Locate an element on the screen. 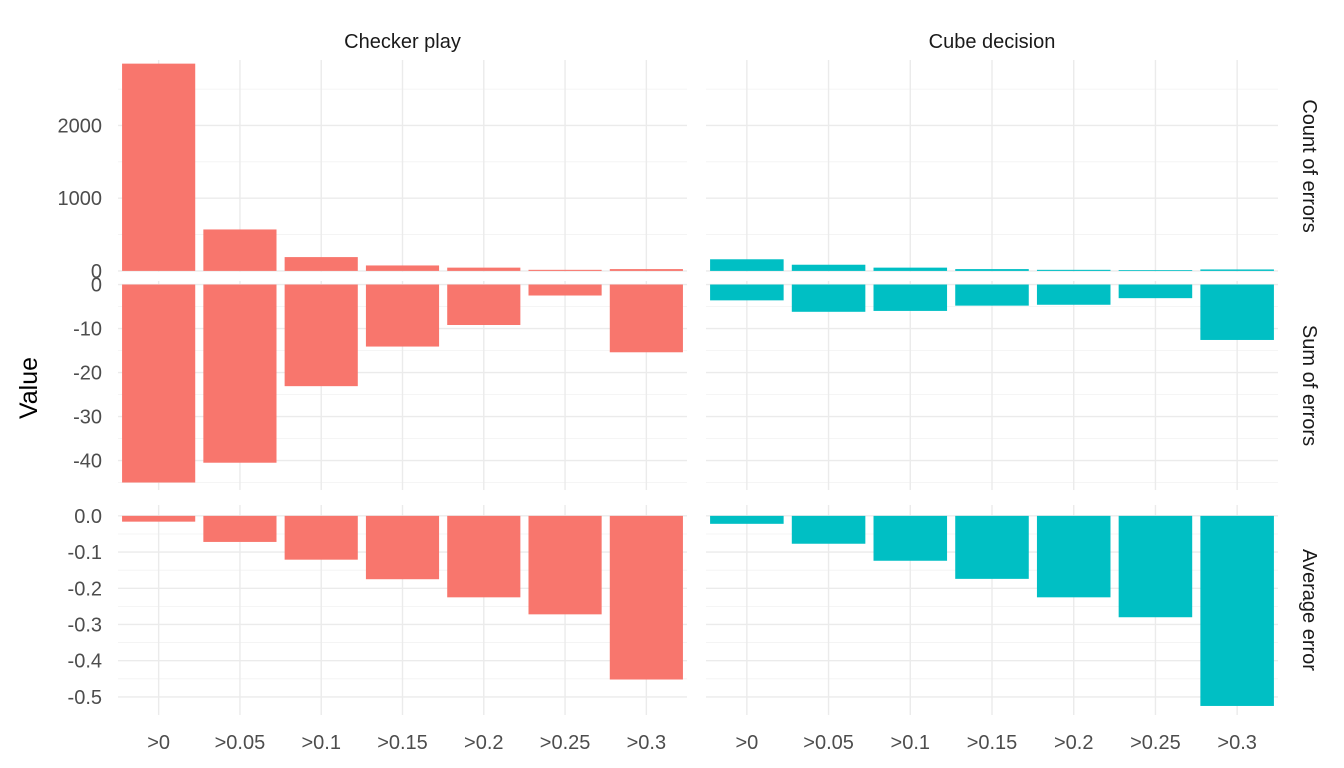  y-tick-label: -0.5 is located at coordinates (85, 698).